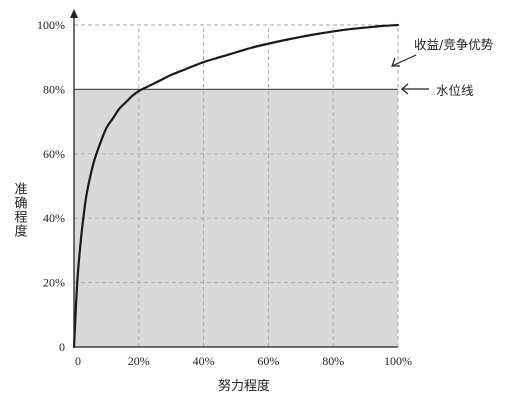  I want to click on benefit-annotation: 收益/竞争优势, so click(454, 44).